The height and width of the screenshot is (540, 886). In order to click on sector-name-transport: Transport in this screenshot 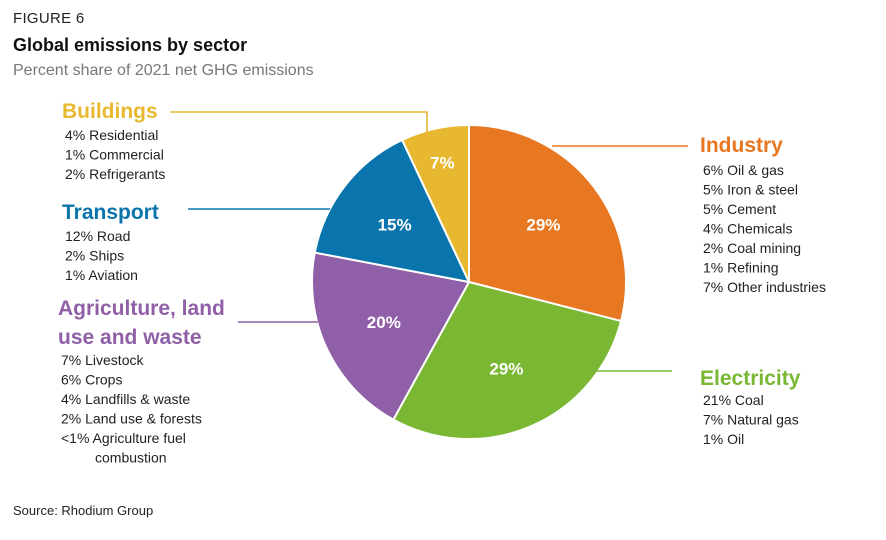, I will do `click(110, 212)`.